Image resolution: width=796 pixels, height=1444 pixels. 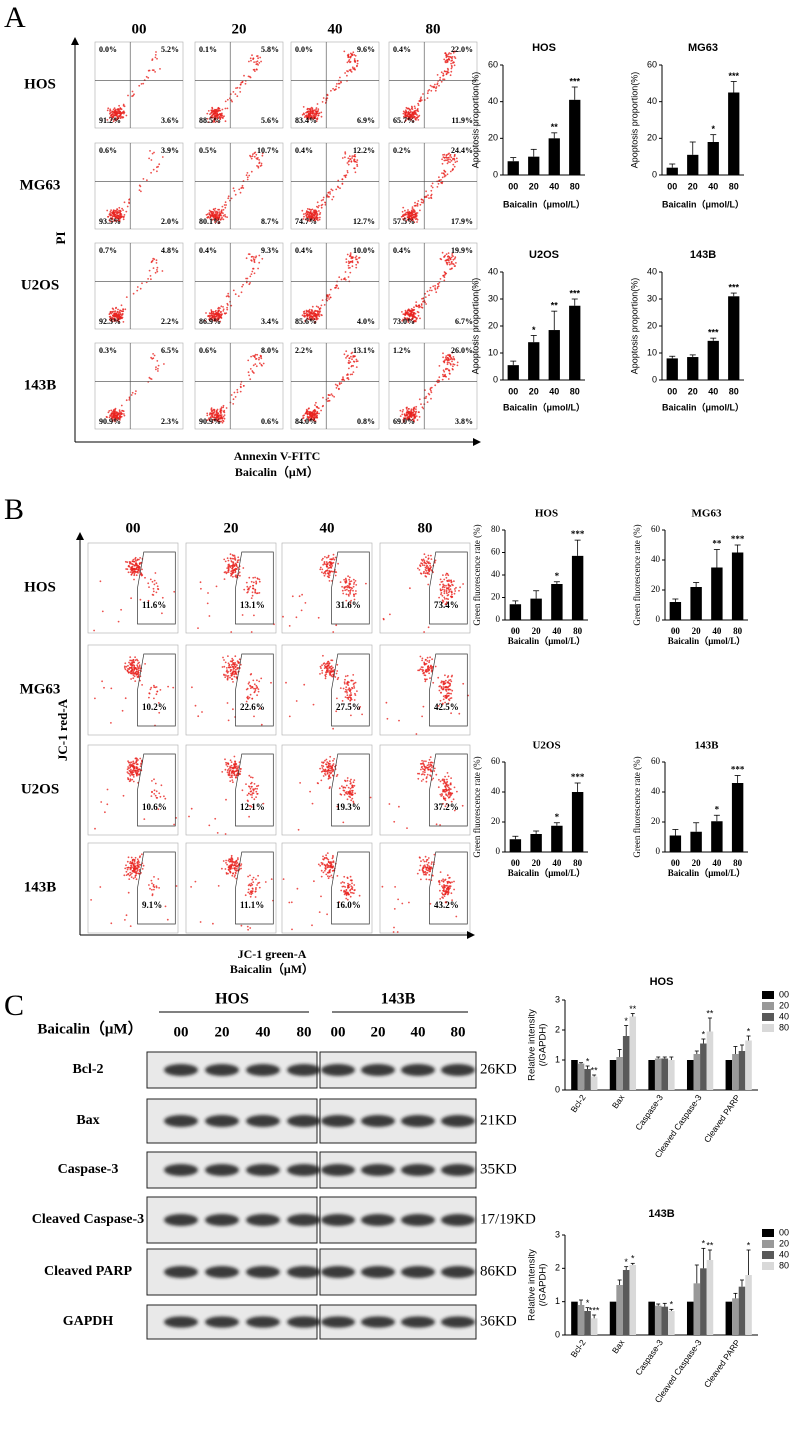 I want to click on x-axis-label: Annexin V-FITC, so click(x=277, y=456).